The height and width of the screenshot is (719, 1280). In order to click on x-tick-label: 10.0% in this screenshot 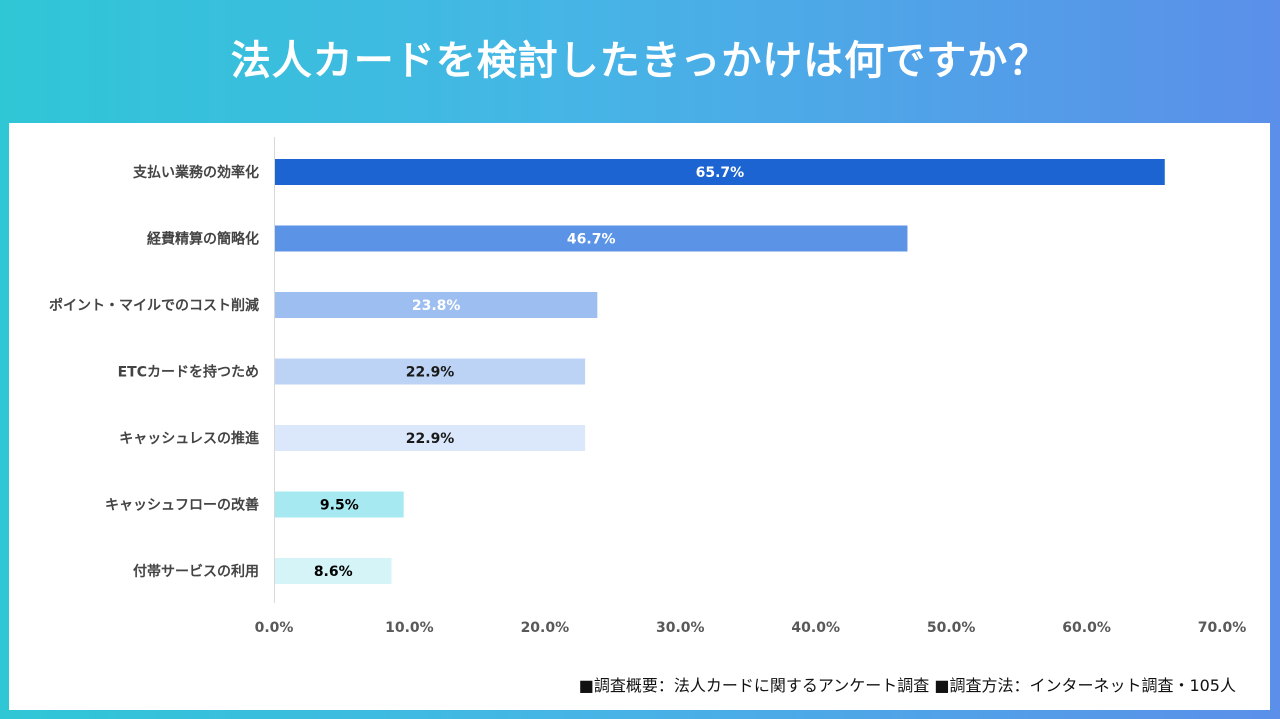, I will do `click(409, 628)`.